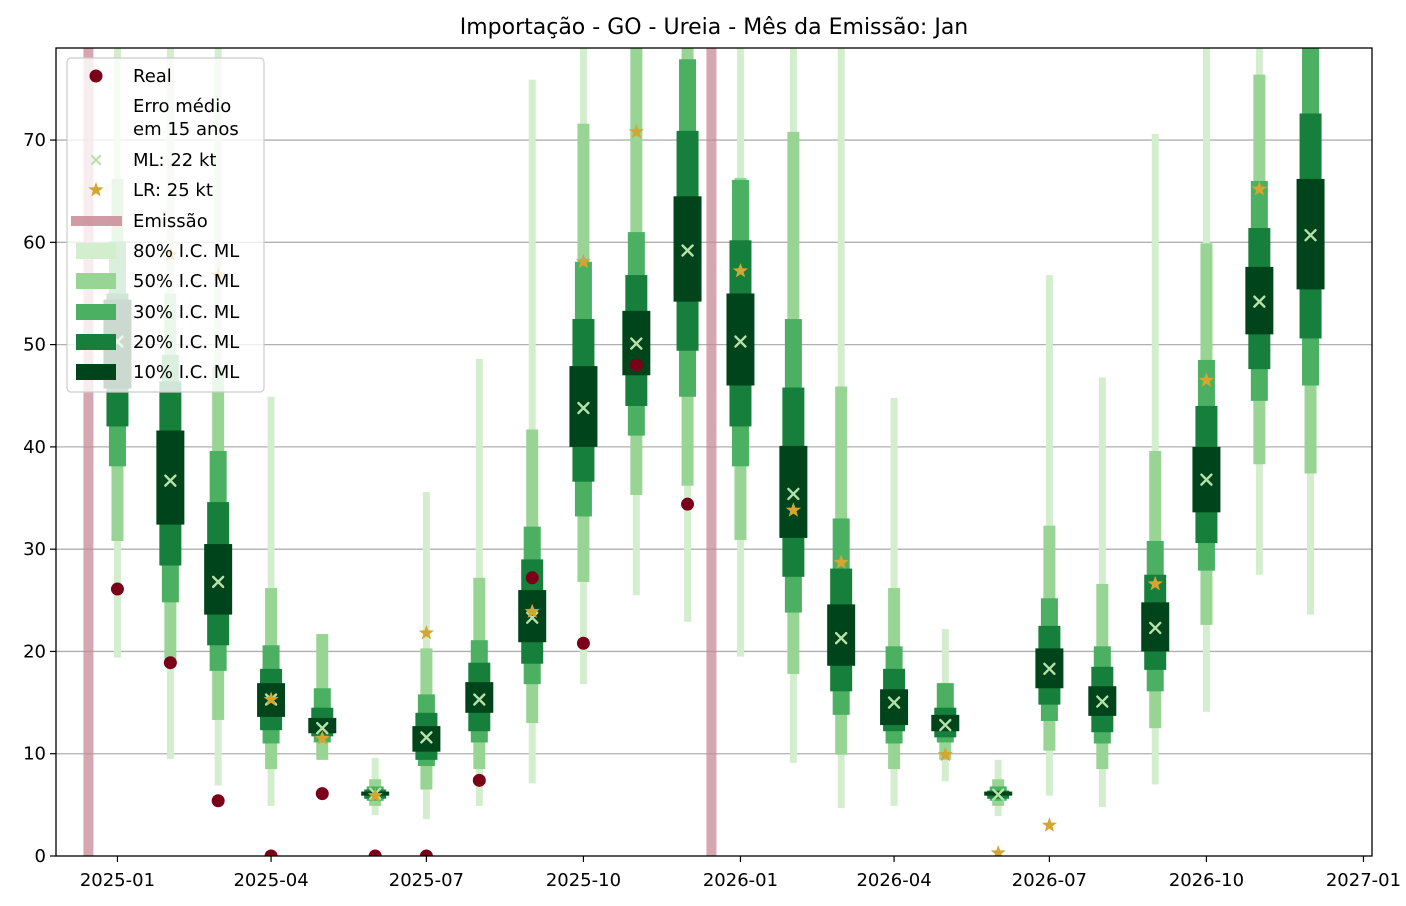 This screenshot has width=1406, height=906. What do you see at coordinates (186, 342) in the screenshot?
I see `legend-label: 20% I.C. ML` at bounding box center [186, 342].